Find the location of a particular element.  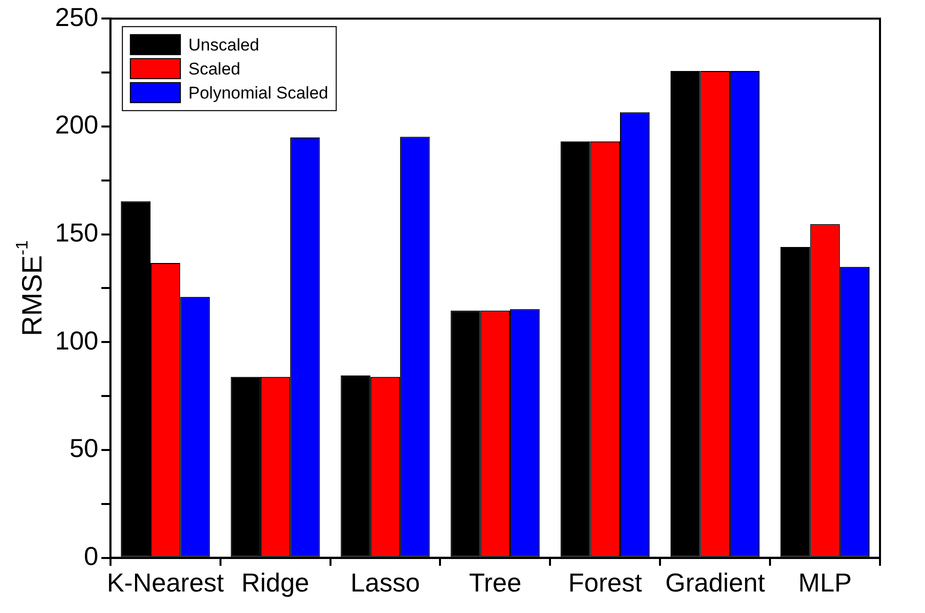

y-tick-label: 100 is located at coordinates (76, 340).